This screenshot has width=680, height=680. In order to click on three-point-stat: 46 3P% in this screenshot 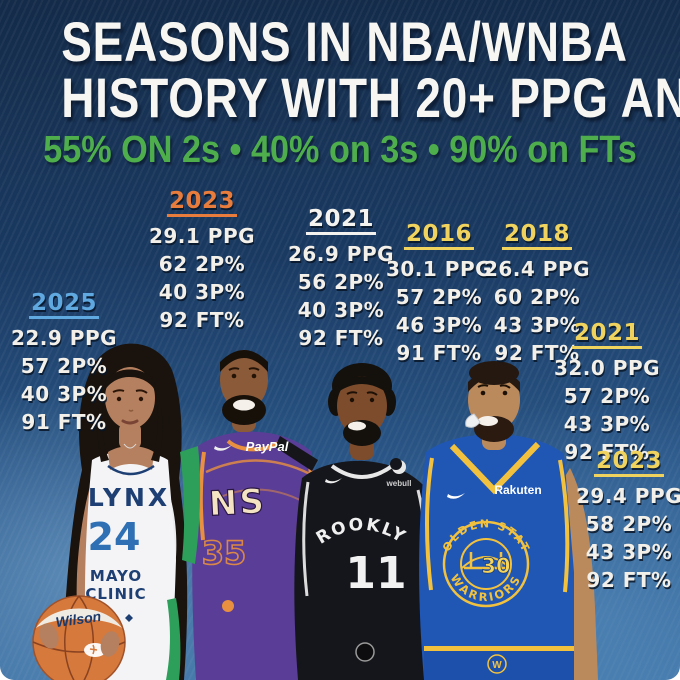, I will do `click(439, 325)`.